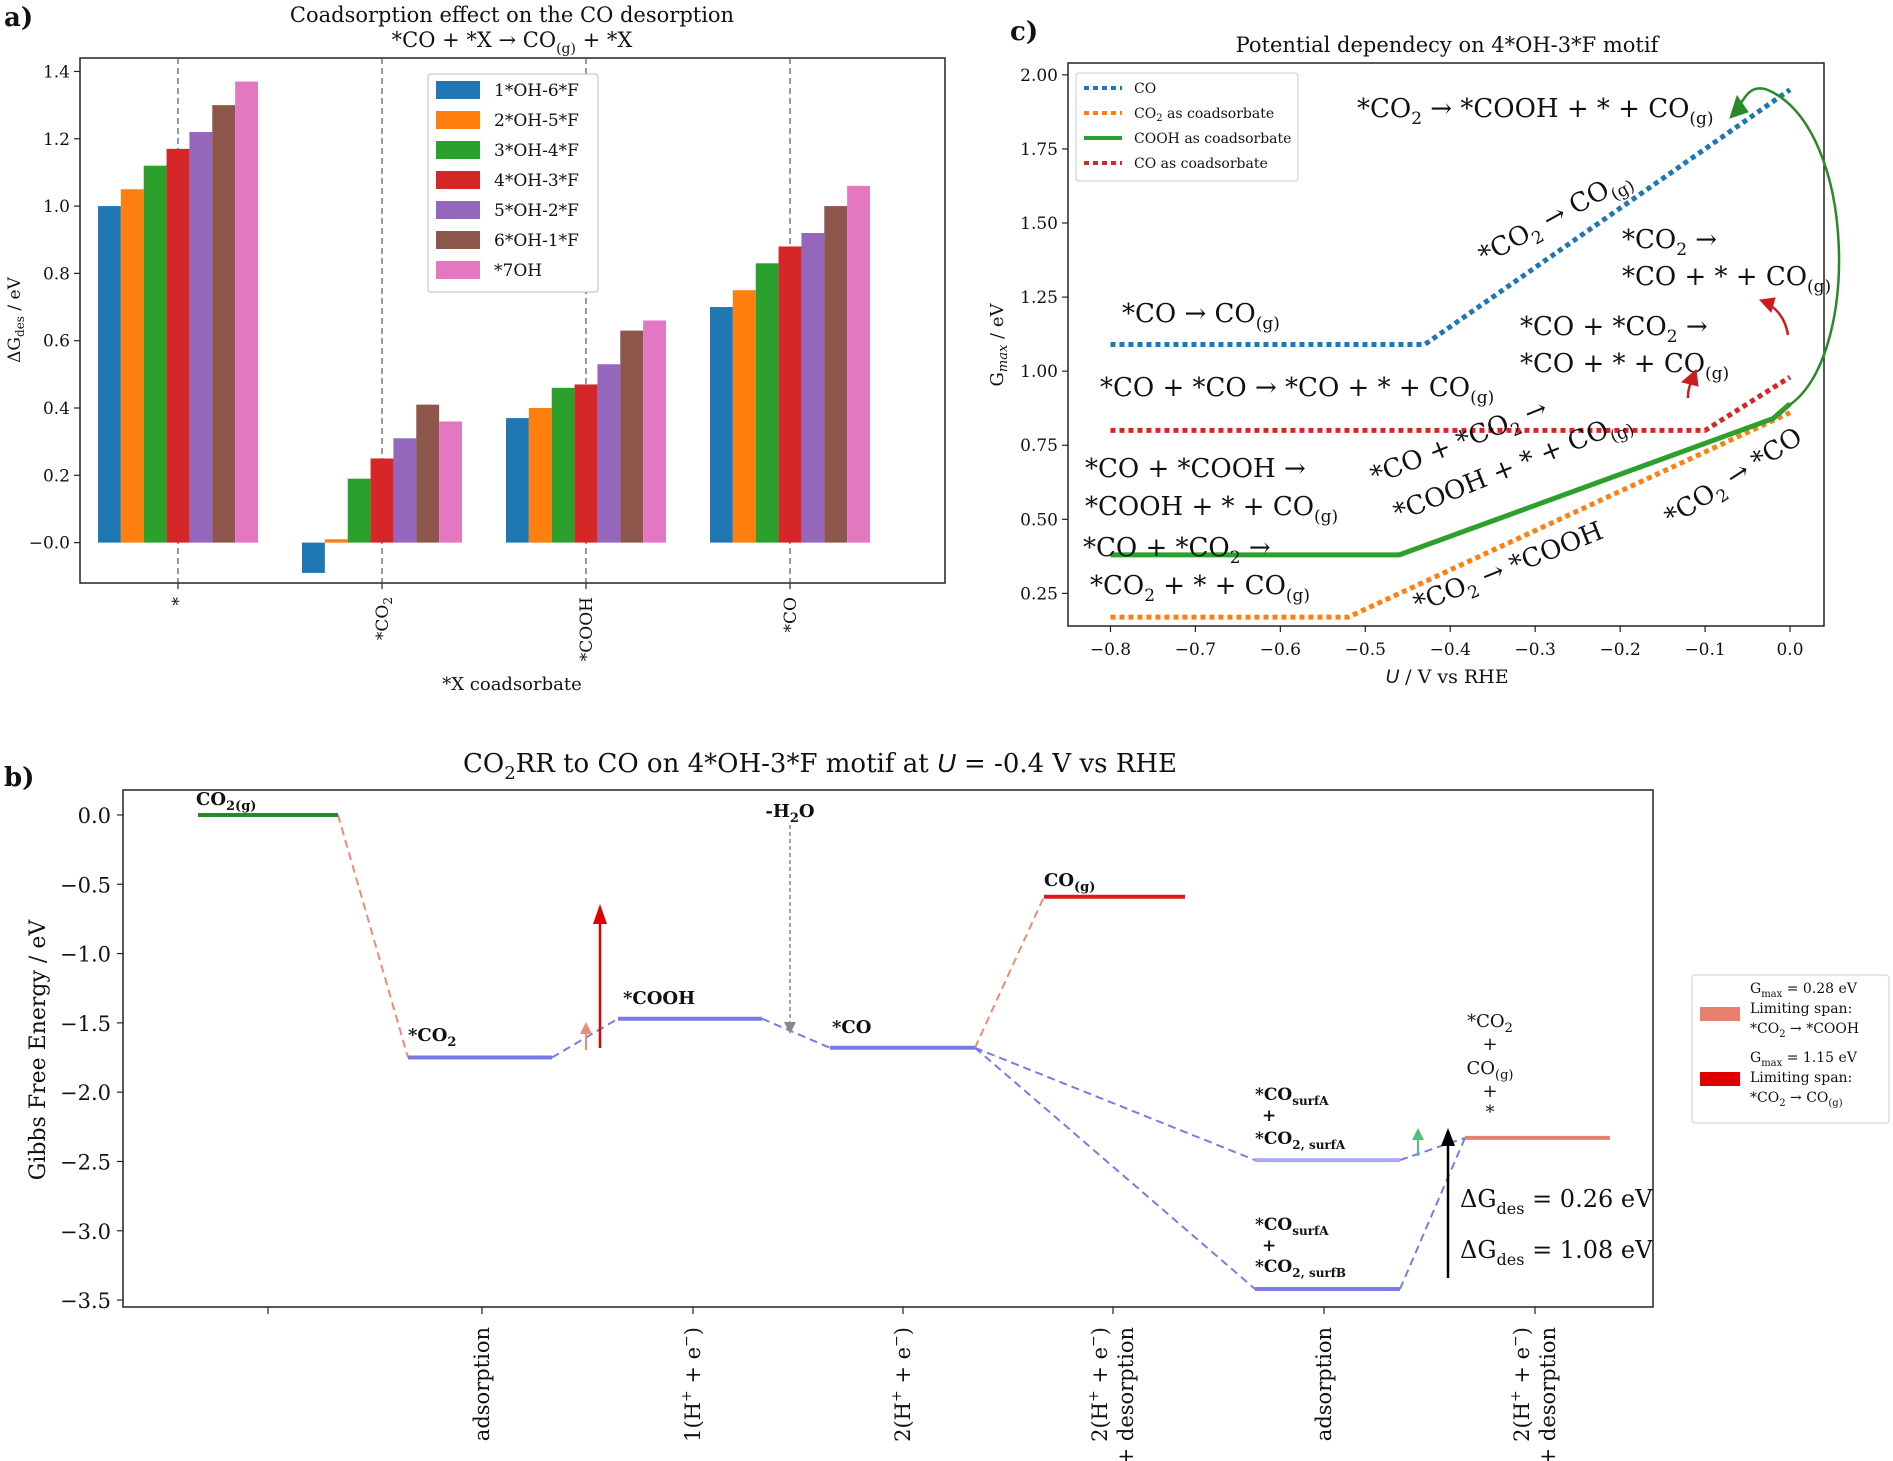 The width and height of the screenshot is (1893, 1461). Describe the element at coordinates (18, 18) in the screenshot. I see `panel-a-label: a)` at that location.